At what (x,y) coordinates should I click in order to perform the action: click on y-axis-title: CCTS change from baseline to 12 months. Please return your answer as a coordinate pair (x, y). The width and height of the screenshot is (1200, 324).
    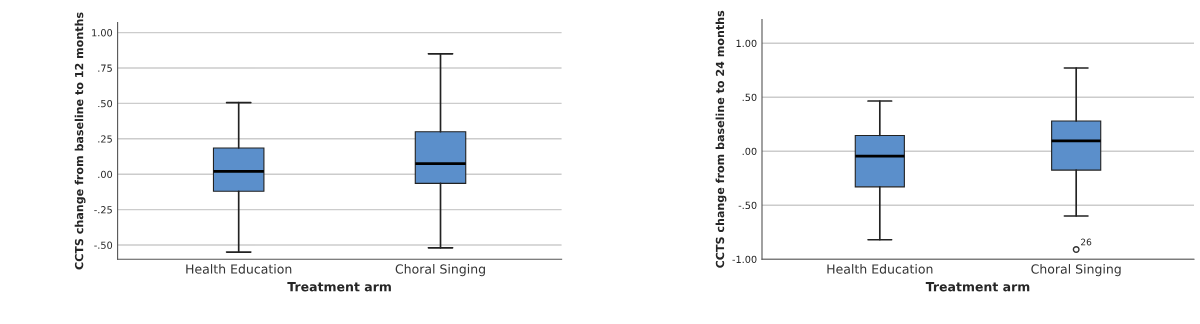
    Looking at the image, I should click on (80, 141).